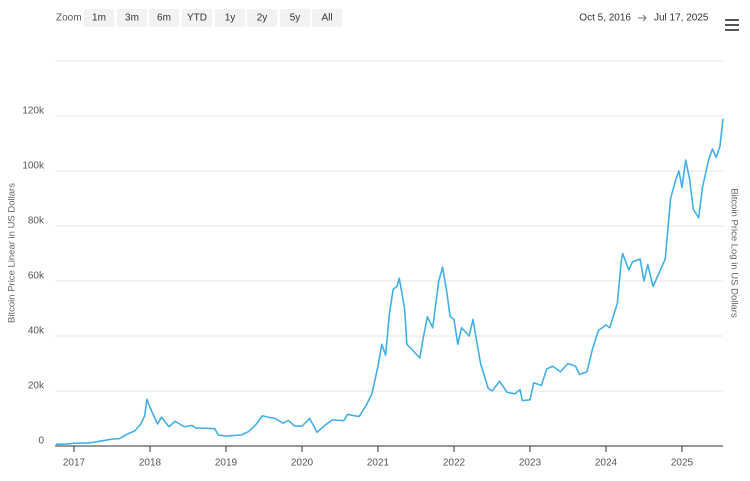  I want to click on zoom-button-label: 2y, so click(262, 18).